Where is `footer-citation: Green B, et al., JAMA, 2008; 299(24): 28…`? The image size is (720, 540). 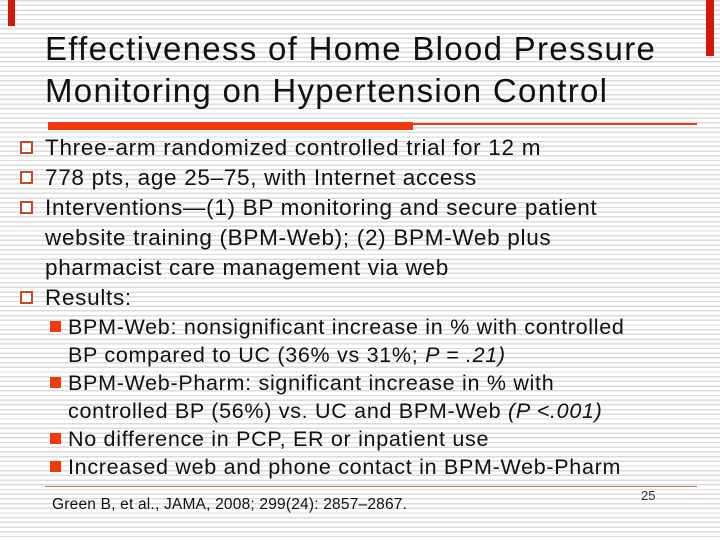 footer-citation: Green B, et al., JAMA, 2008; 299(24): 28… is located at coordinates (230, 504).